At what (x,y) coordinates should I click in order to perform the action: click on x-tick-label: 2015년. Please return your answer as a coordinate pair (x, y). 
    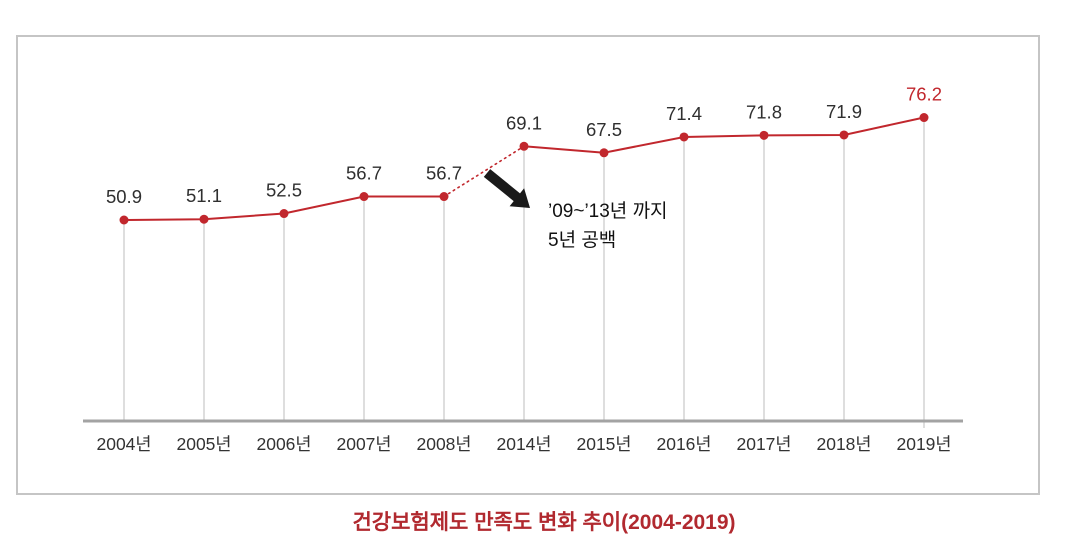
    Looking at the image, I should click on (603, 444).